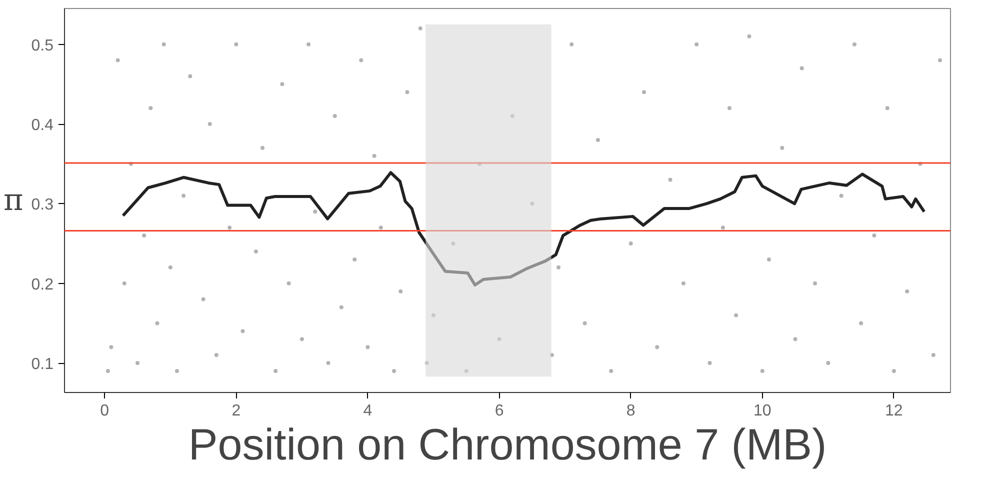 This screenshot has width=987, height=479. What do you see at coordinates (14, 200) in the screenshot?
I see `y-axis-title: π` at bounding box center [14, 200].